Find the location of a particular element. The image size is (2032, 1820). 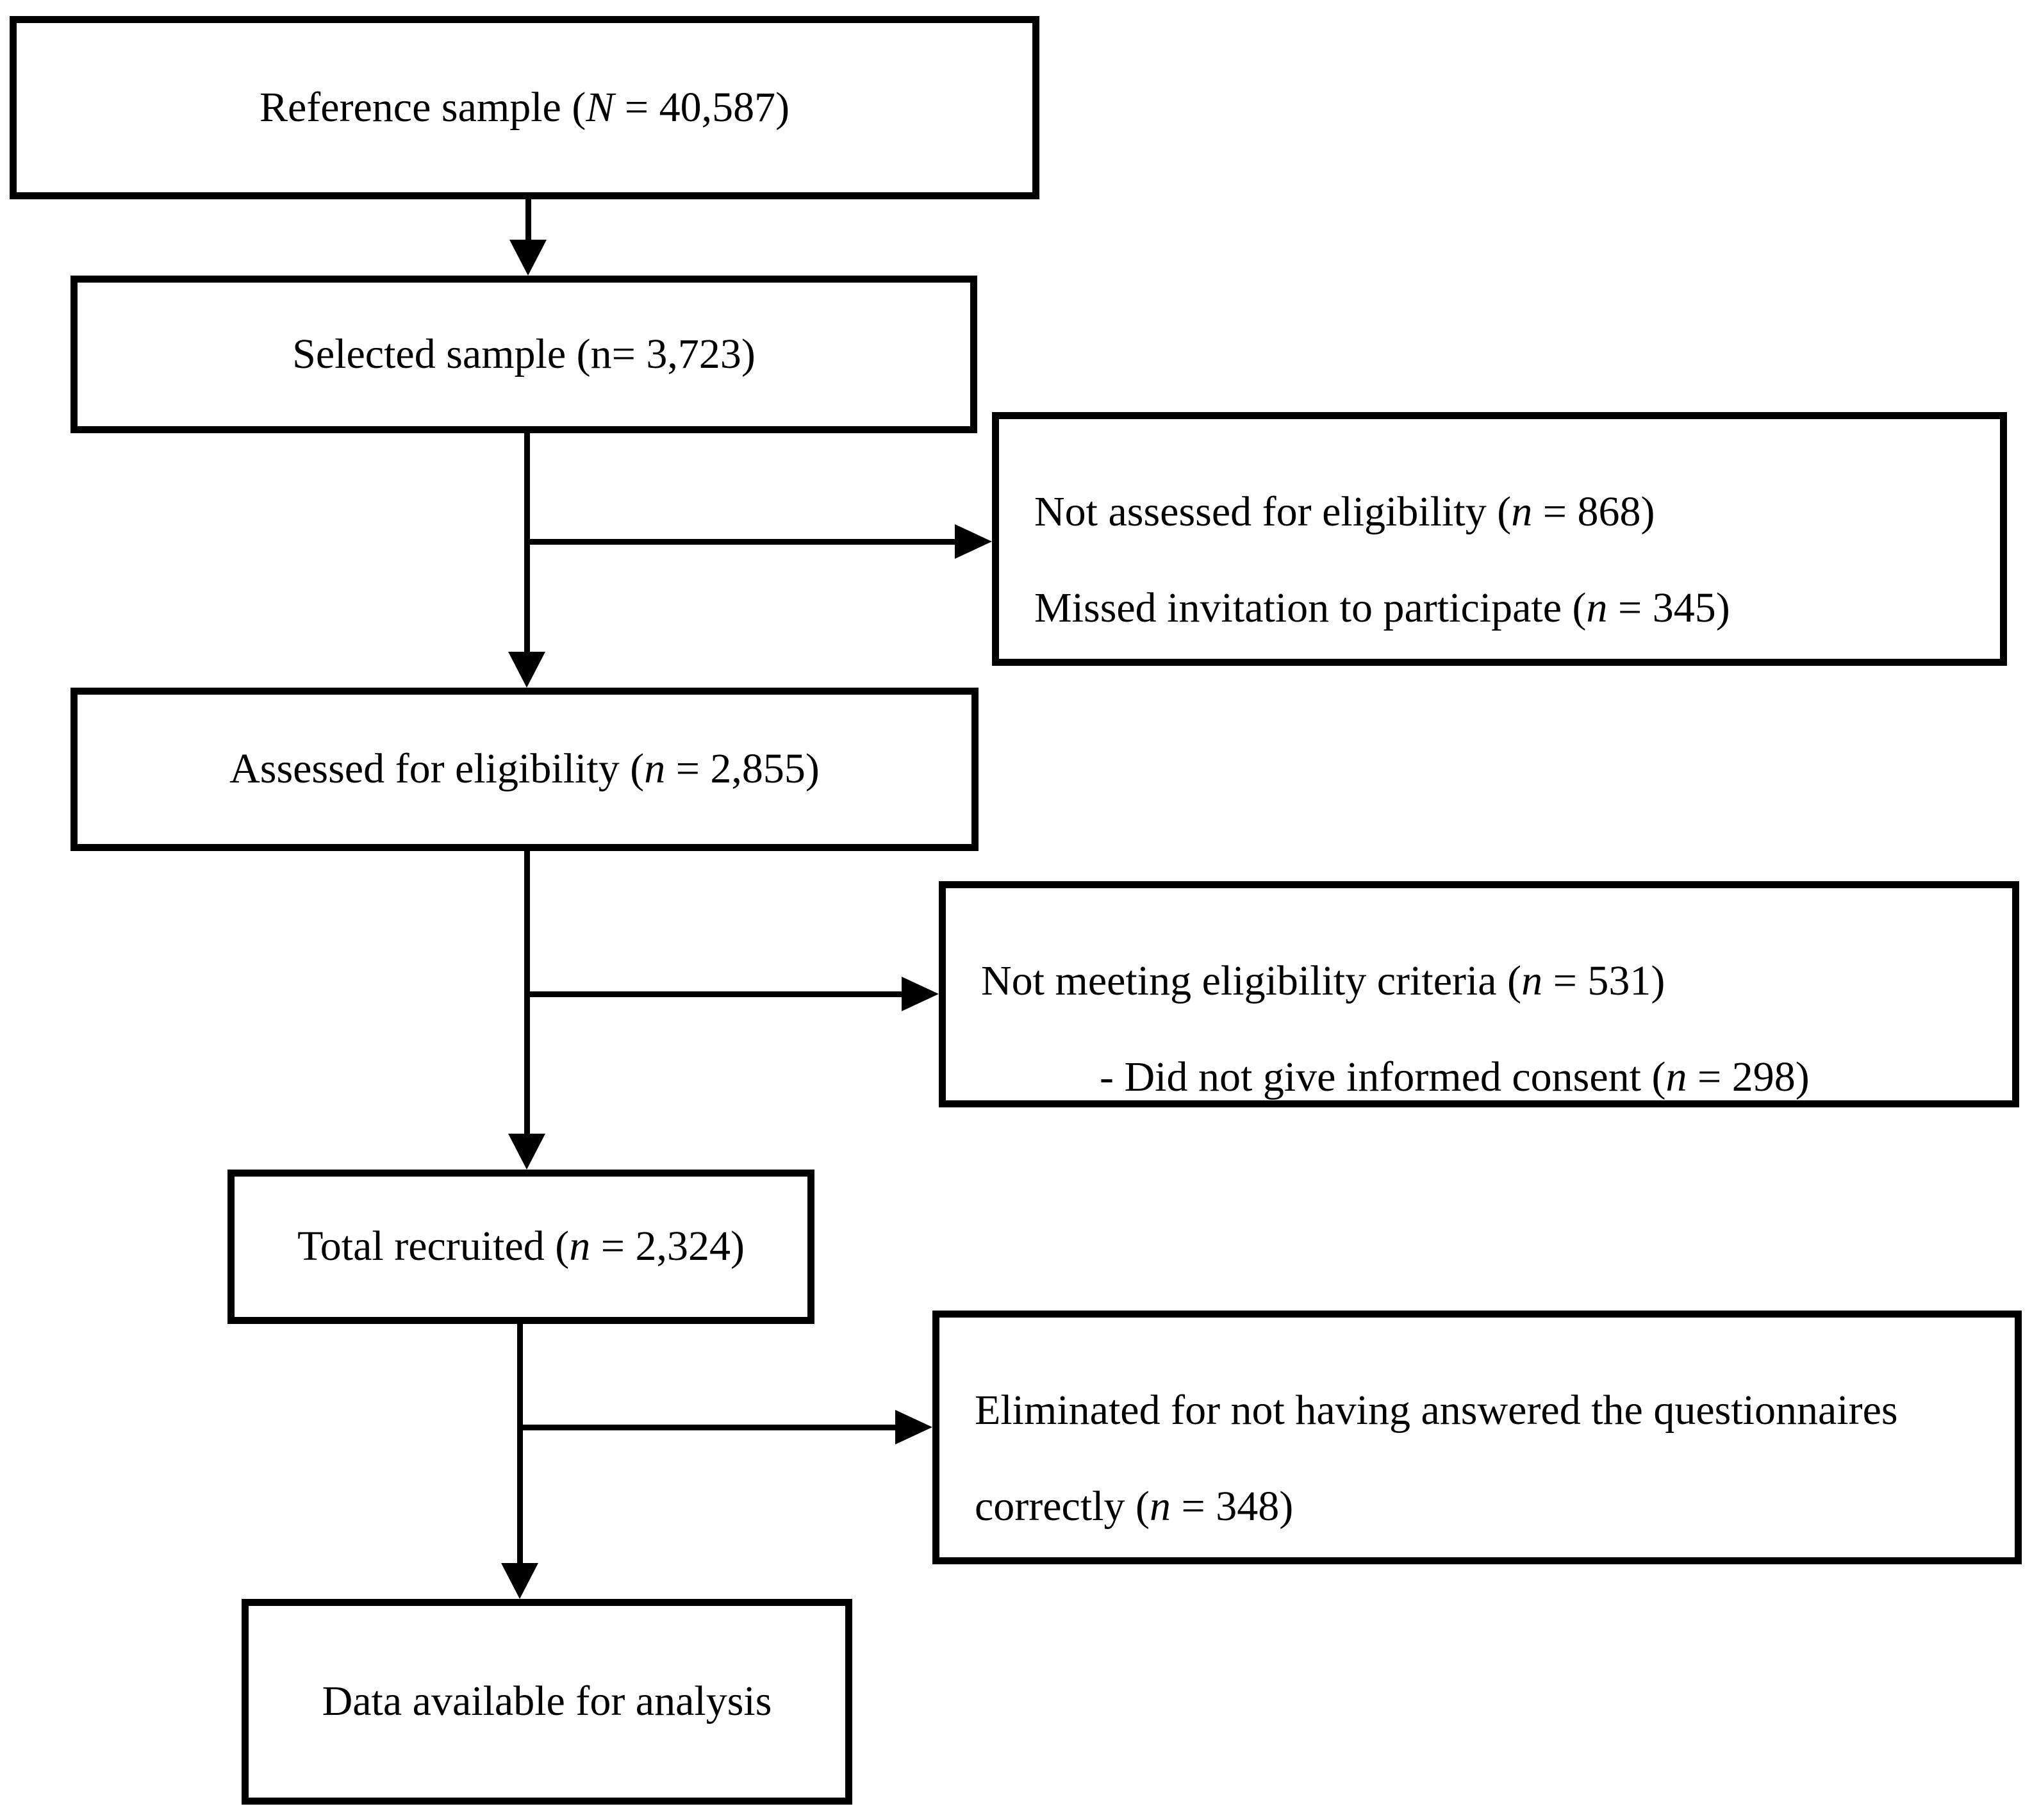

arrow-assessed-to-recruited-head-icon is located at coordinates (526, 1152).